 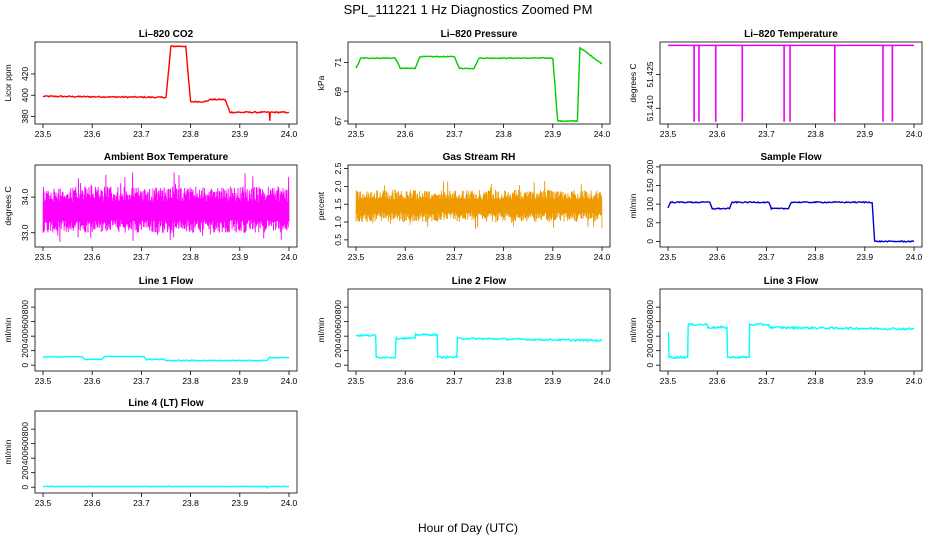 I want to click on panel-title: Line 2 Flow, so click(x=479, y=281).